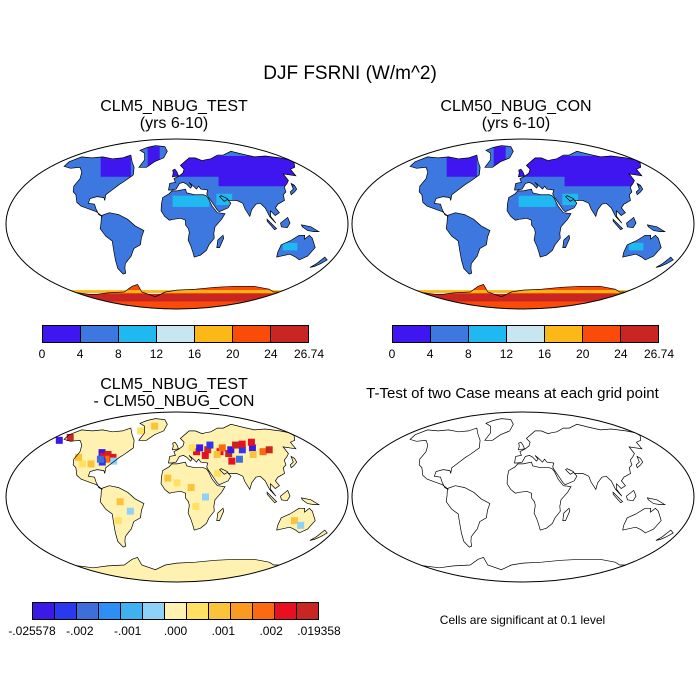  I want to click on coastline-japan-test, so click(293, 189).